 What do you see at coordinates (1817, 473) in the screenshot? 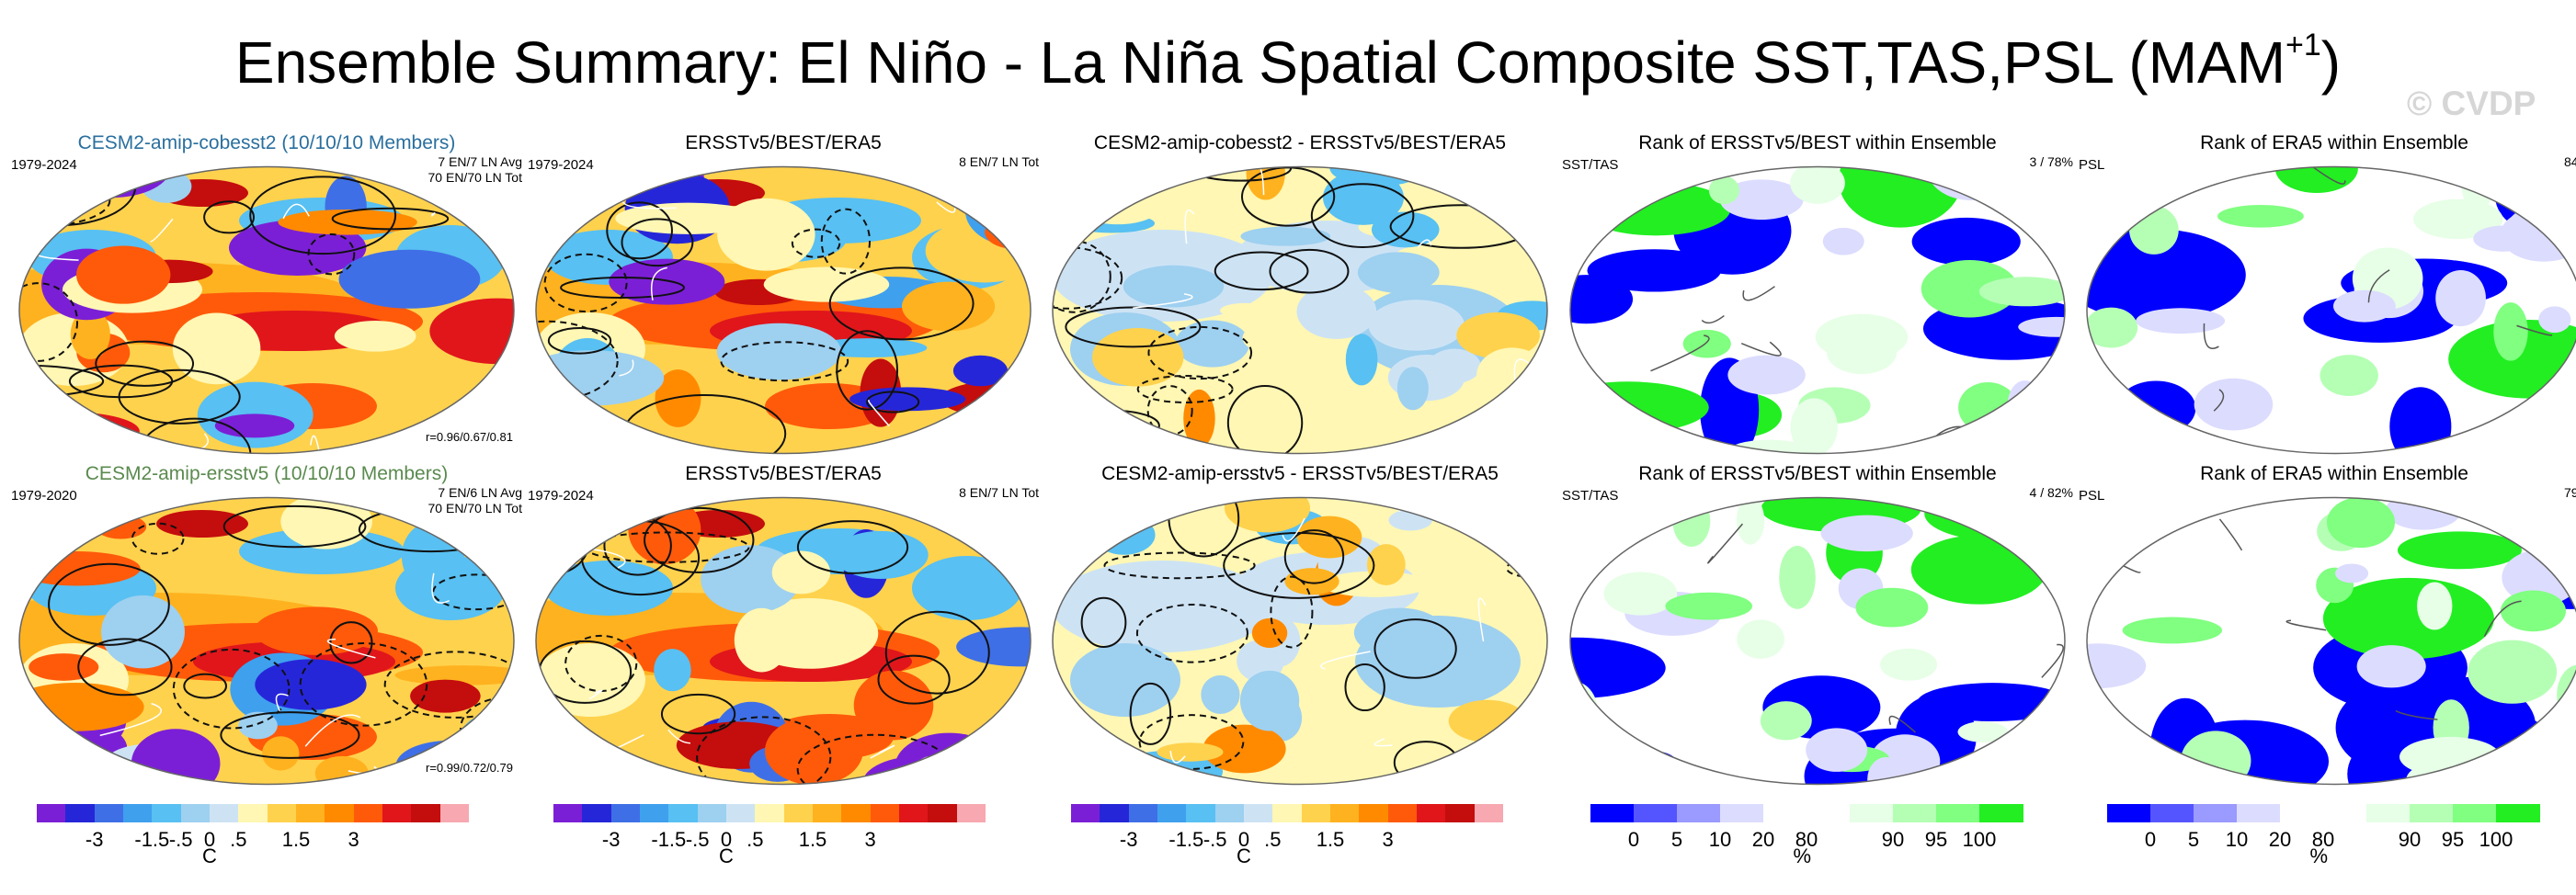
I see `panel-title: Rank of ERSSTv5/BEST within Ensemble` at bounding box center [1817, 473].